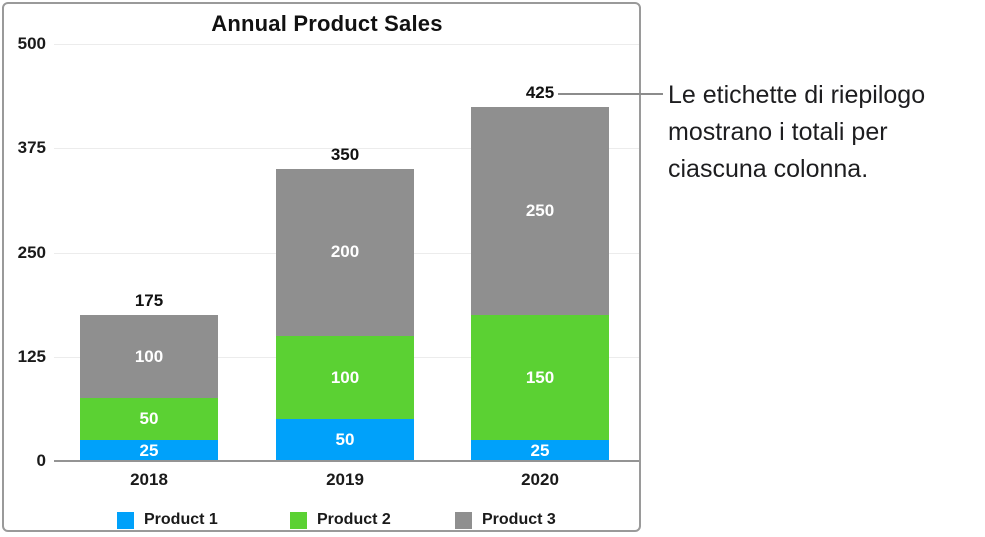 The width and height of the screenshot is (985, 537). I want to click on x-axis-line, so click(346, 461).